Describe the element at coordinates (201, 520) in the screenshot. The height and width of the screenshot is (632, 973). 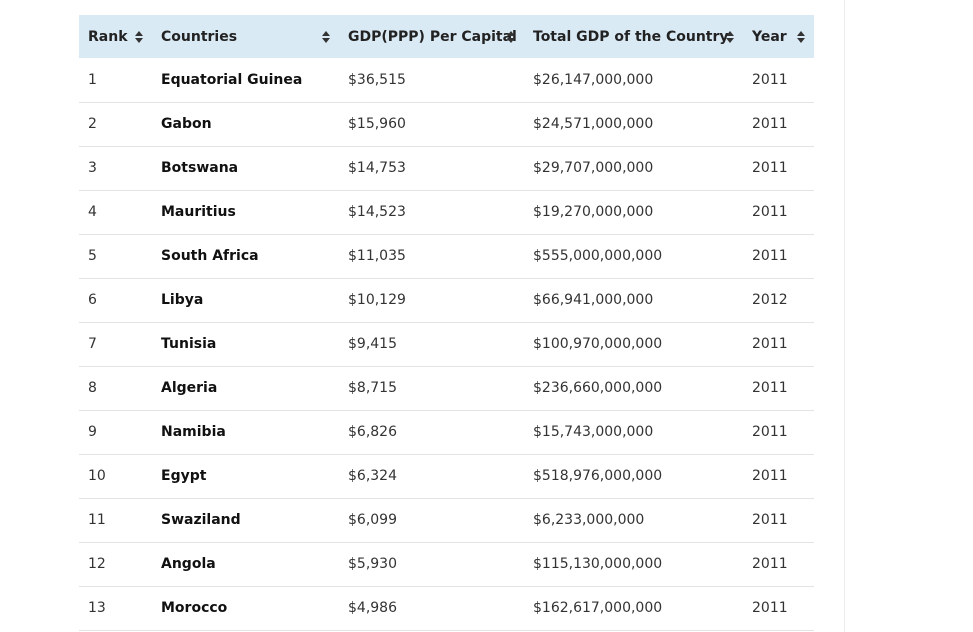
I see `country-cell: Swaziland` at that location.